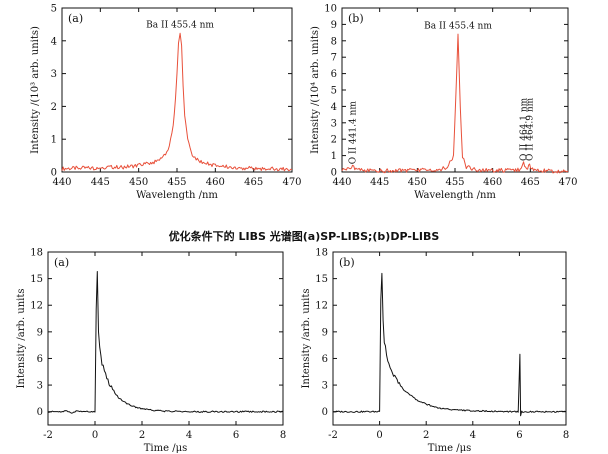 The width and height of the screenshot is (608, 454). I want to click on y-tick-label: 10, so click(330, 9).